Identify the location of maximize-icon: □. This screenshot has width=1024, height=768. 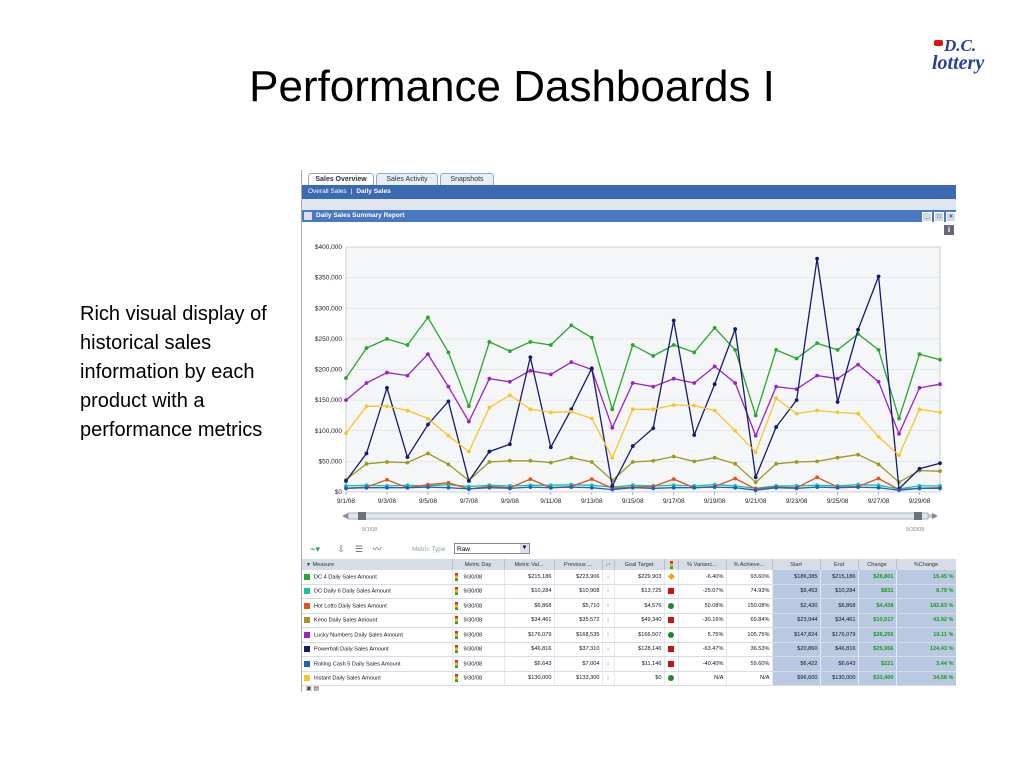
(939, 217).